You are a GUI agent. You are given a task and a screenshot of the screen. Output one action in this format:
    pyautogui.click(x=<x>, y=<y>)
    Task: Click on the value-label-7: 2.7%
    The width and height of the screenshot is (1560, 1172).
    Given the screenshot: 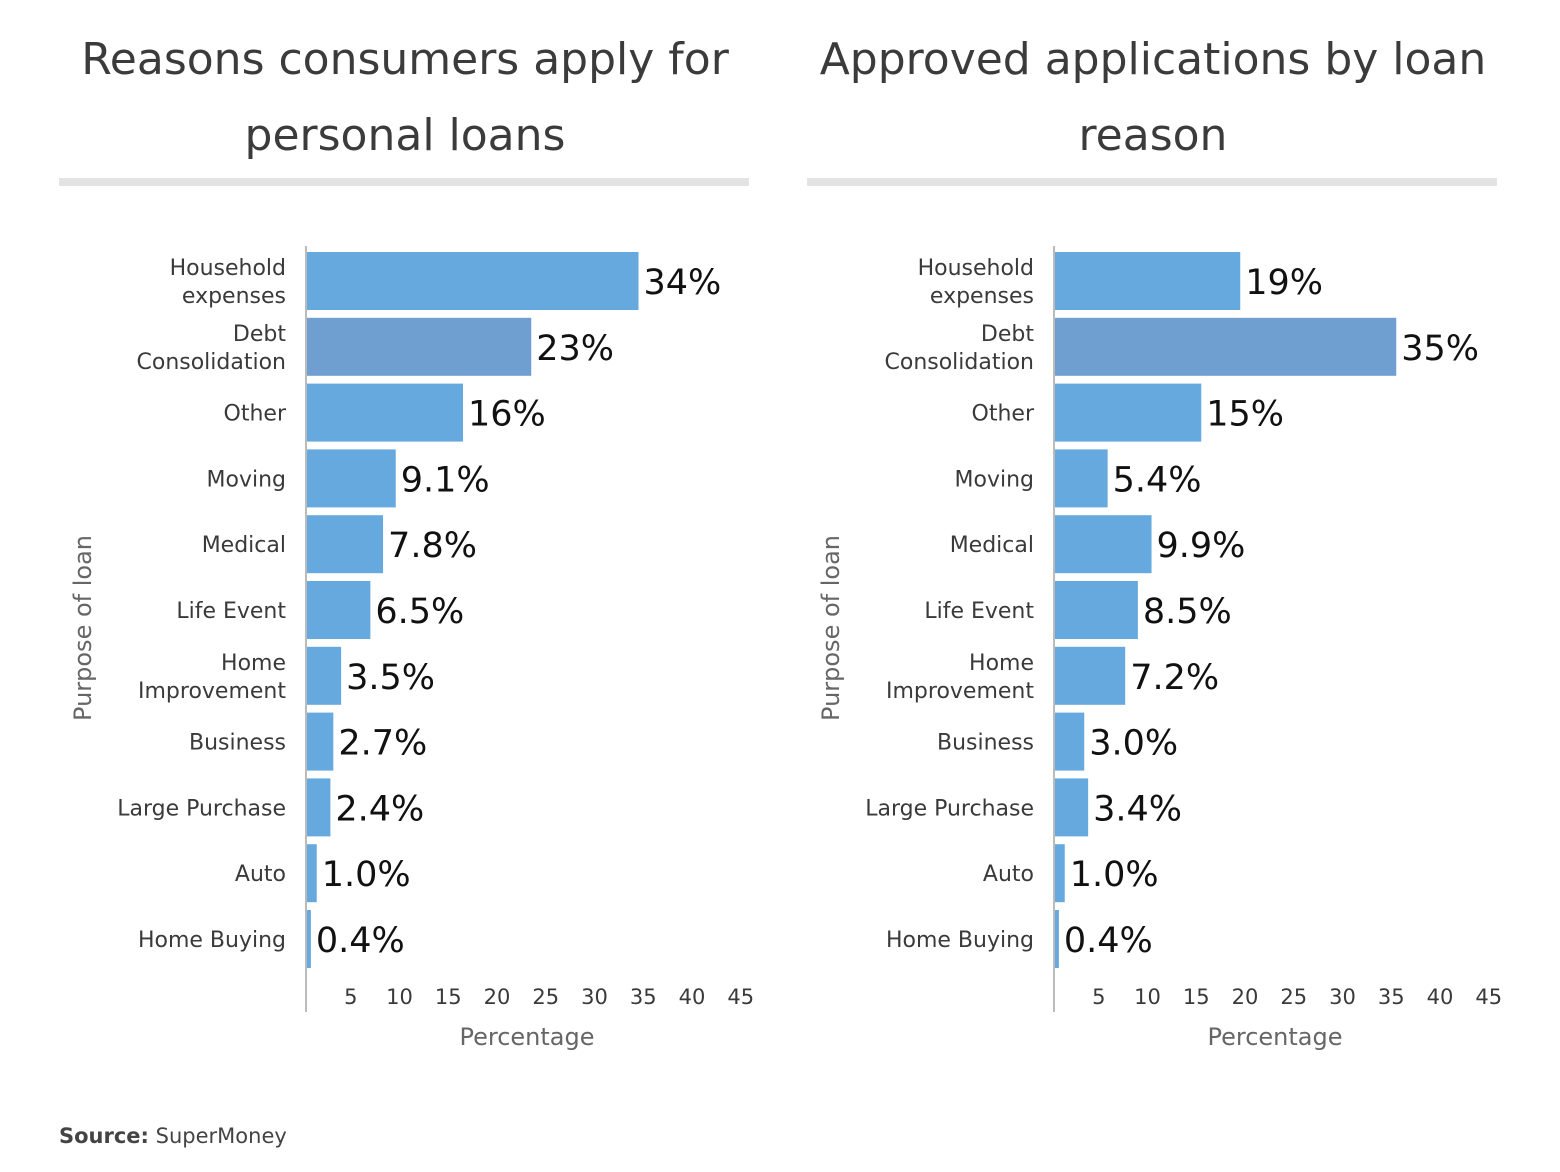 What is the action you would take?
    pyautogui.click(x=382, y=744)
    